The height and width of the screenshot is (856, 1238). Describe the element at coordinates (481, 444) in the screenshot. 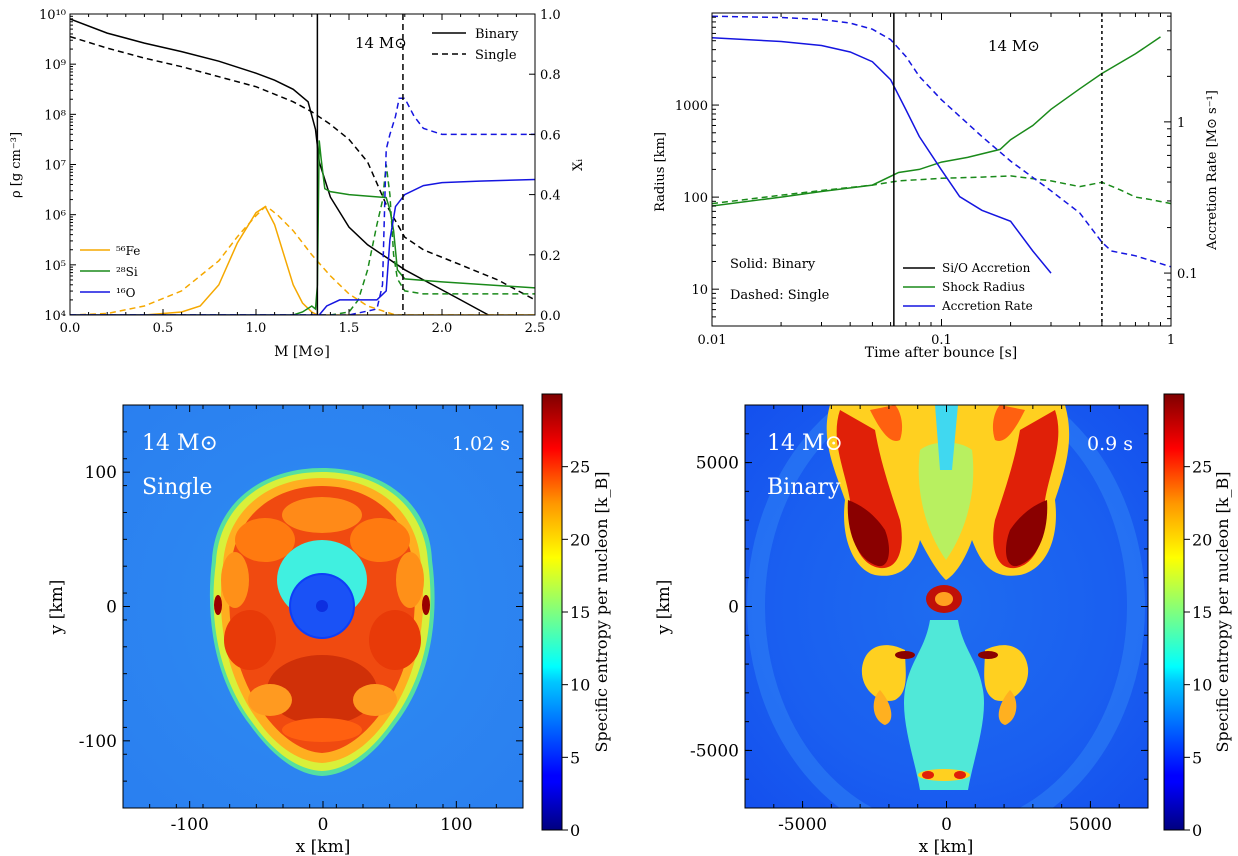

I see `single-time-label: 1.02 s` at that location.